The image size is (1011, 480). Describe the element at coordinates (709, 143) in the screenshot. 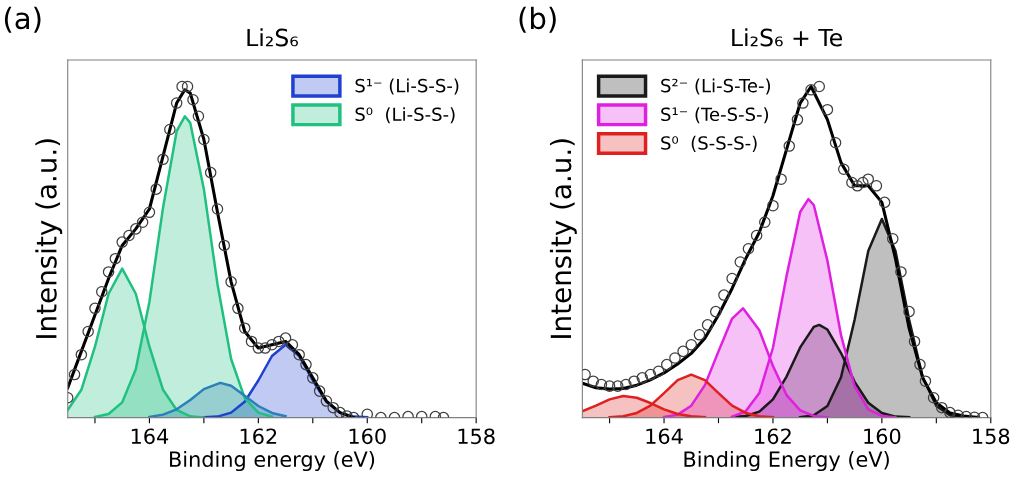

I see `legend-label: S⁰ (S-S-S-)` at that location.